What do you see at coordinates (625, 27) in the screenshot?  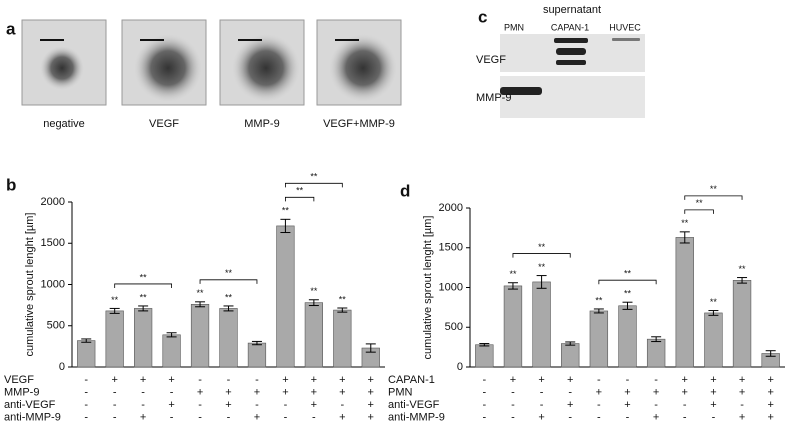 I see `lane-label: HUVEC` at bounding box center [625, 27].